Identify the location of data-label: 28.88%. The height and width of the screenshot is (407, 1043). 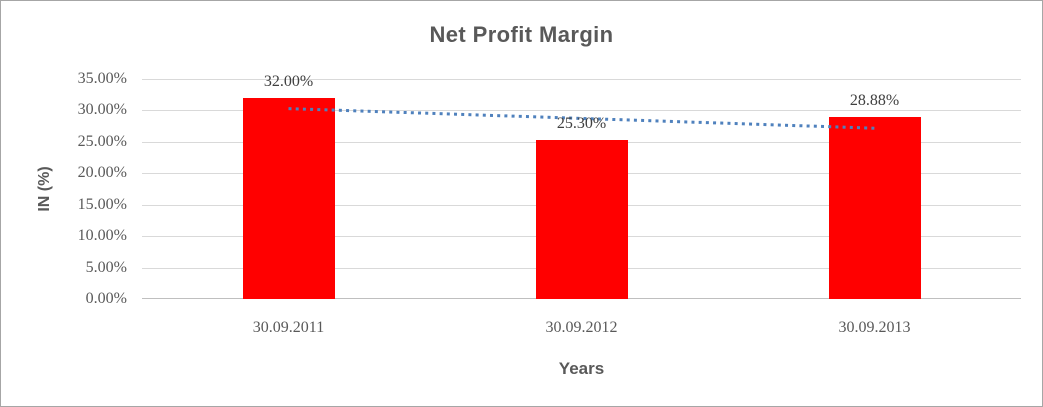
(874, 101).